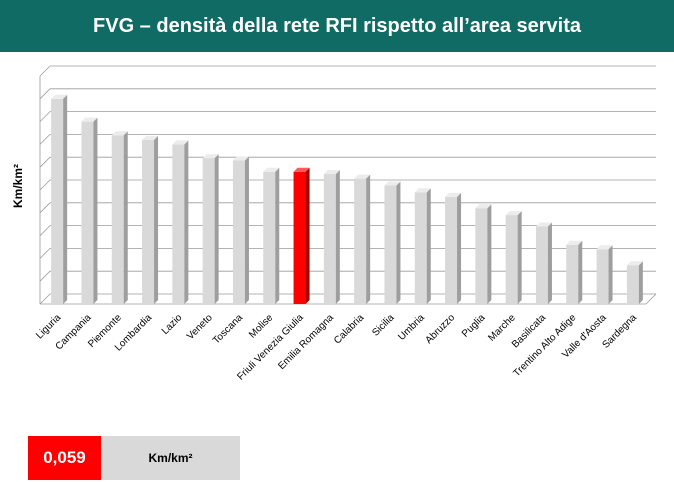 The height and width of the screenshot is (482, 674). I want to click on x-tick-label: Lazio, so click(172, 324).